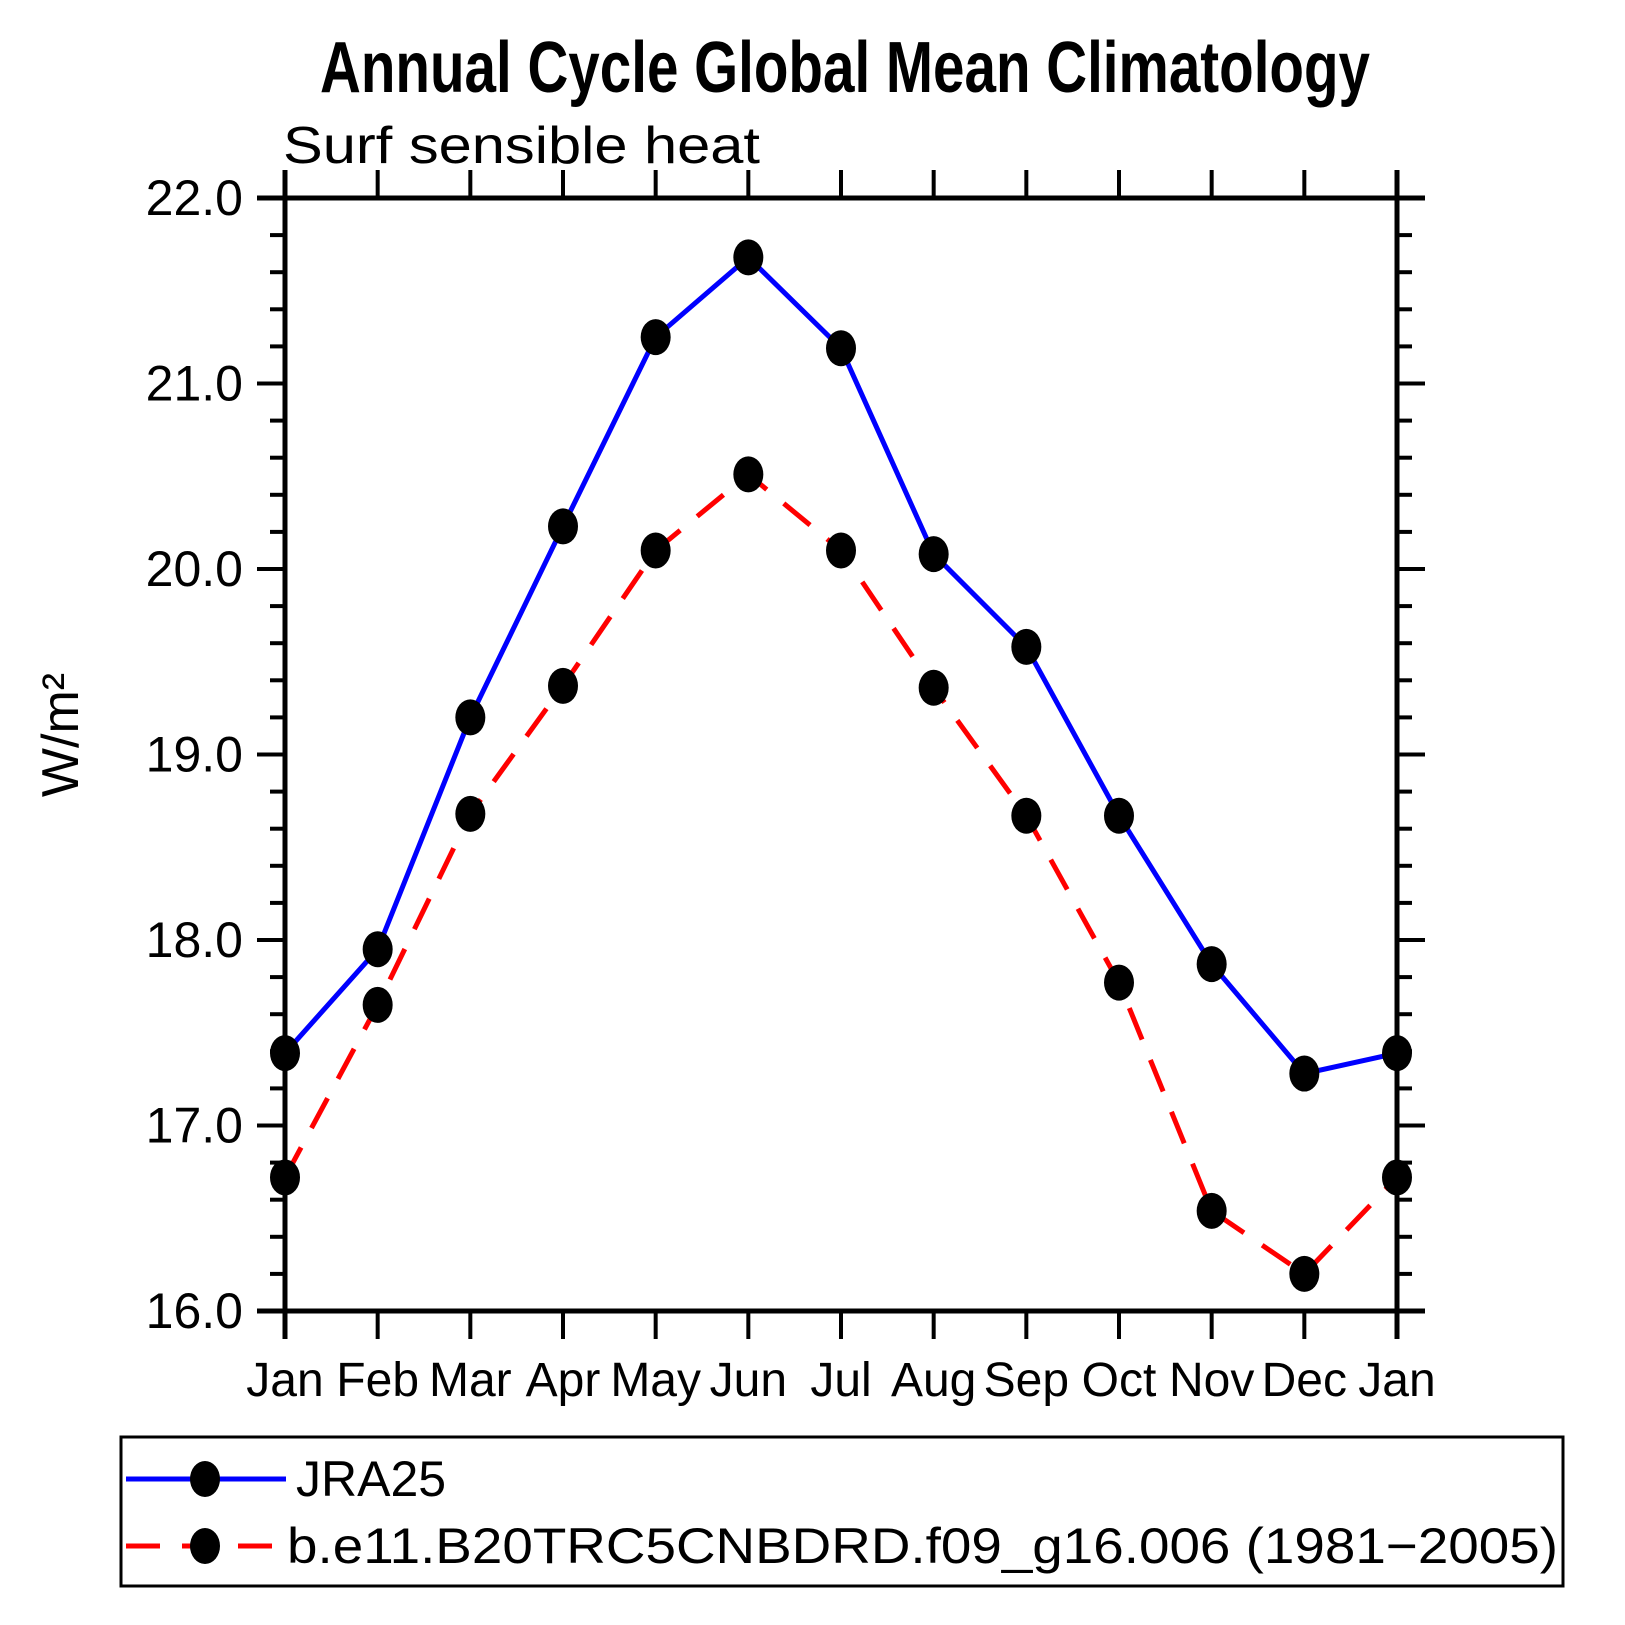 The width and height of the screenshot is (1625, 1625). I want to click on y-tick-label: 22.0, so click(194, 198).